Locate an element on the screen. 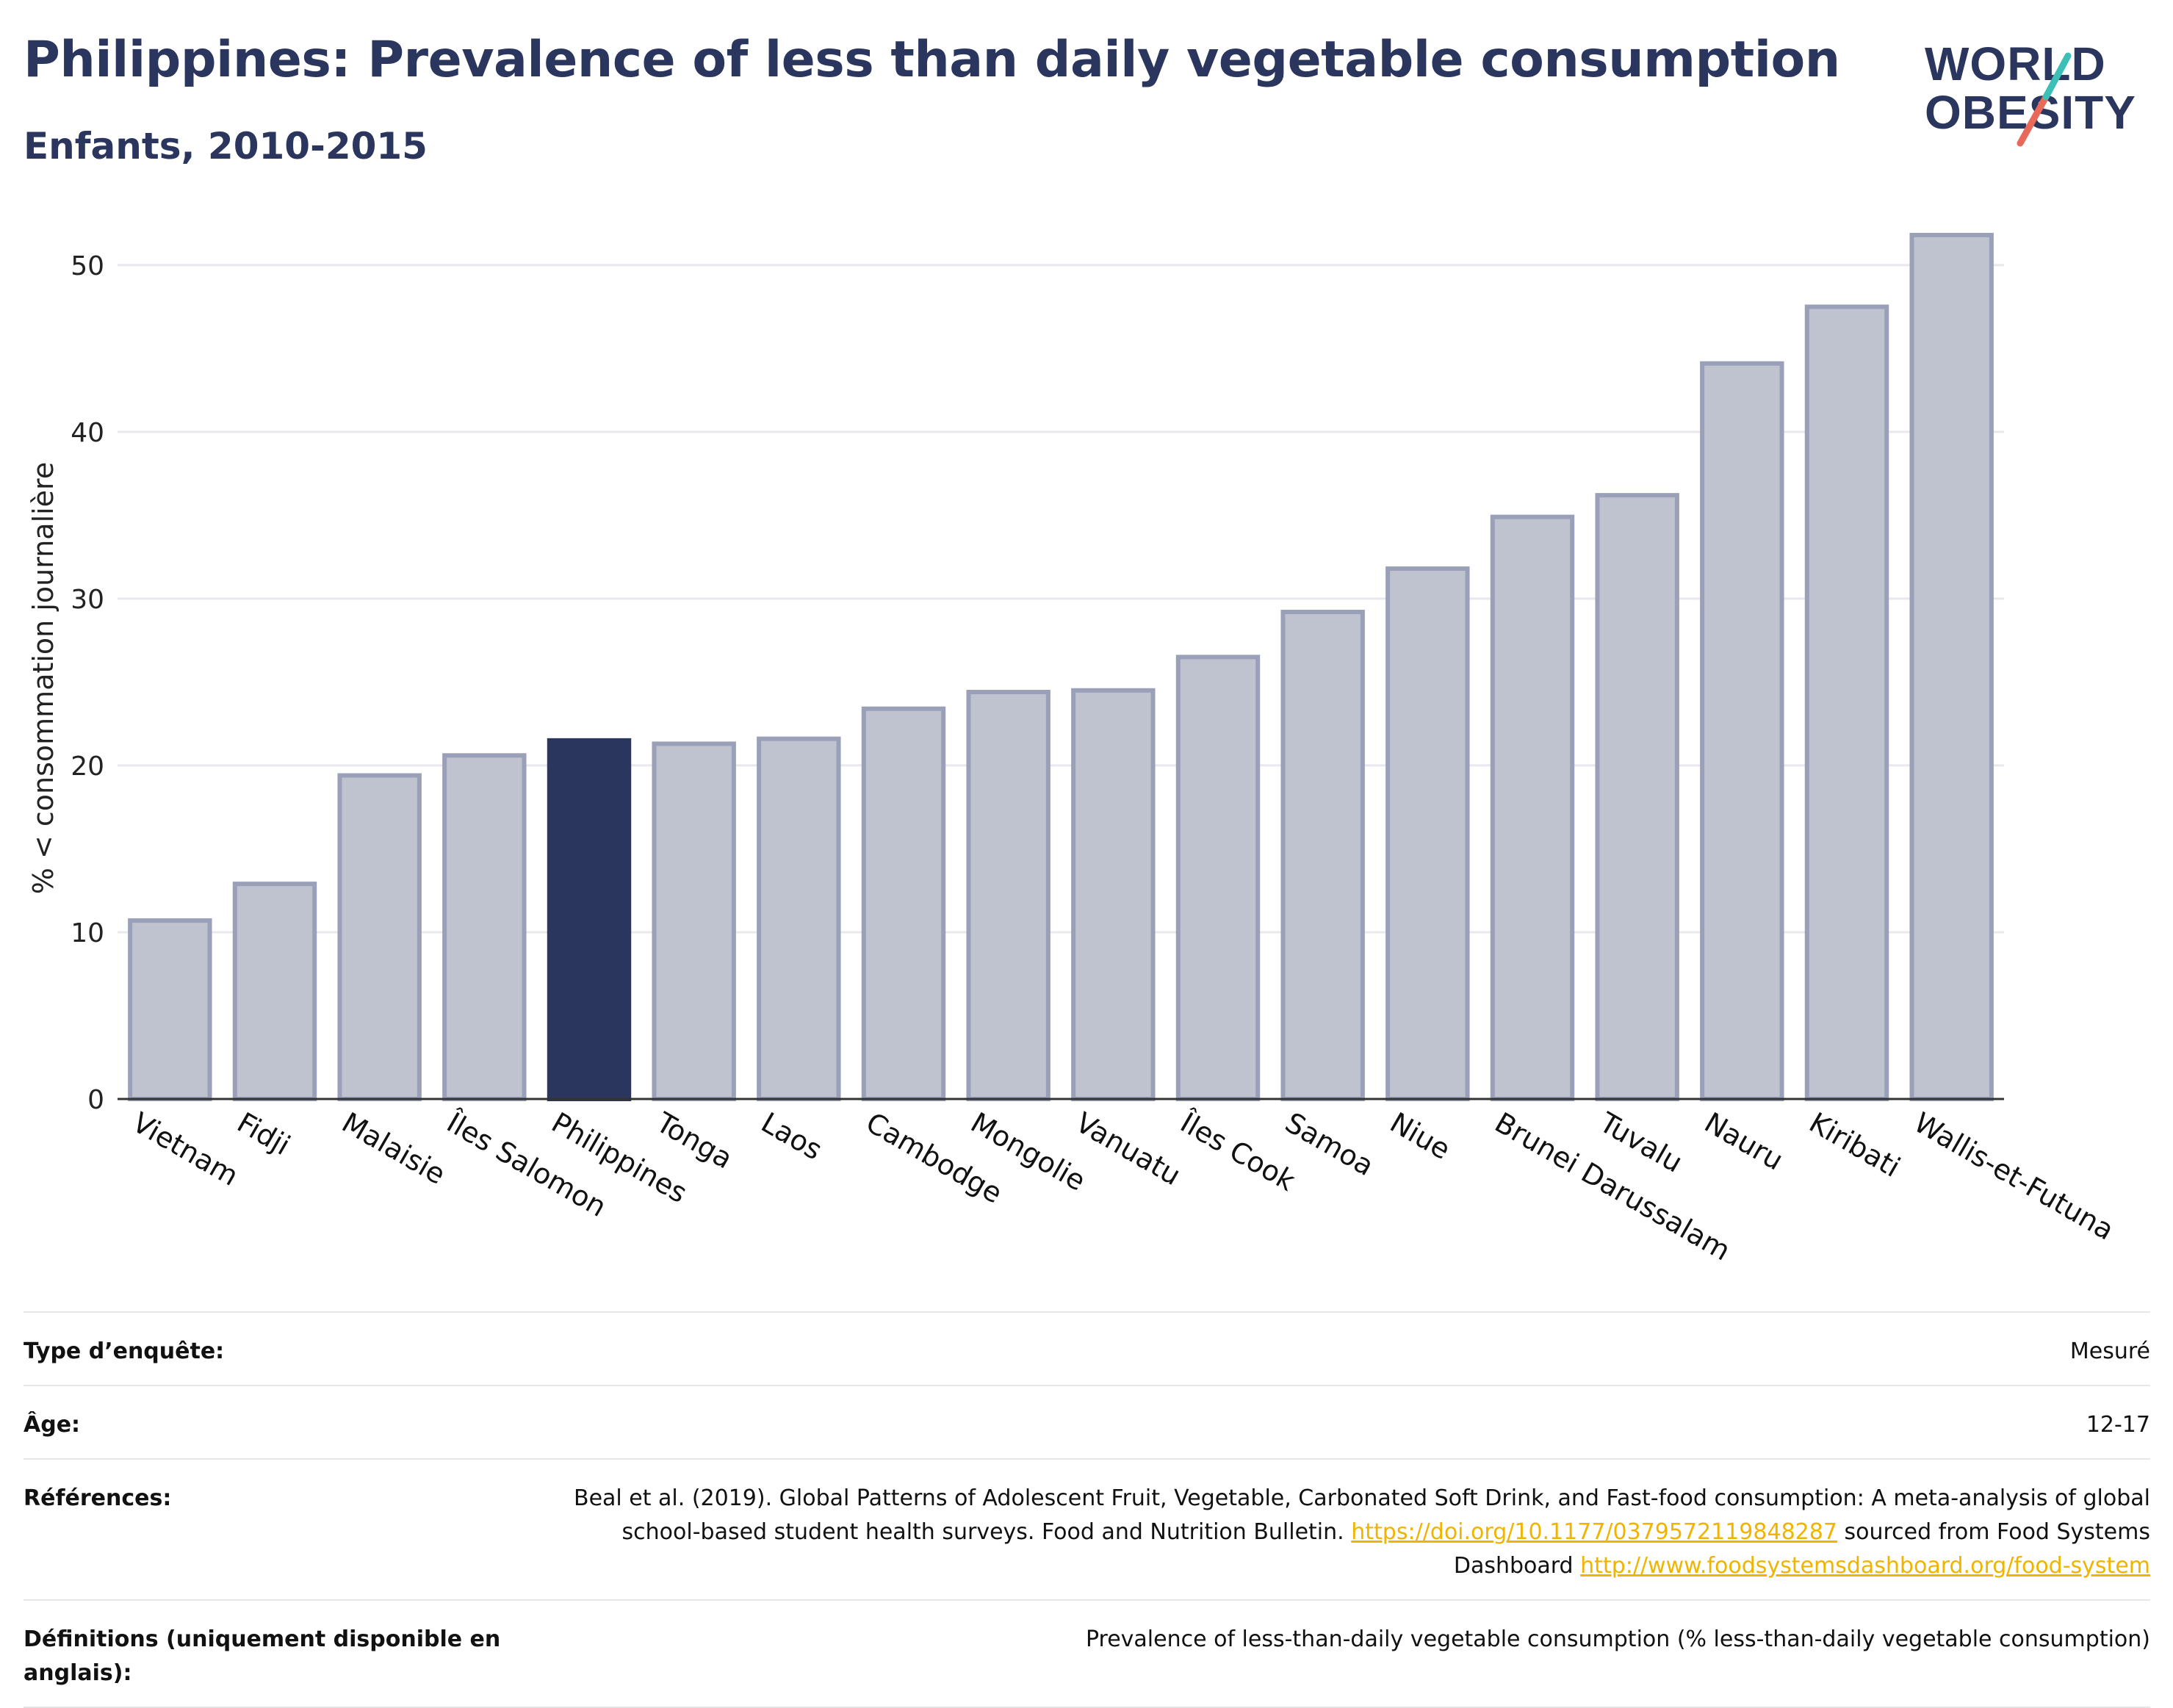  slash-icon is located at coordinates (2044, 99).